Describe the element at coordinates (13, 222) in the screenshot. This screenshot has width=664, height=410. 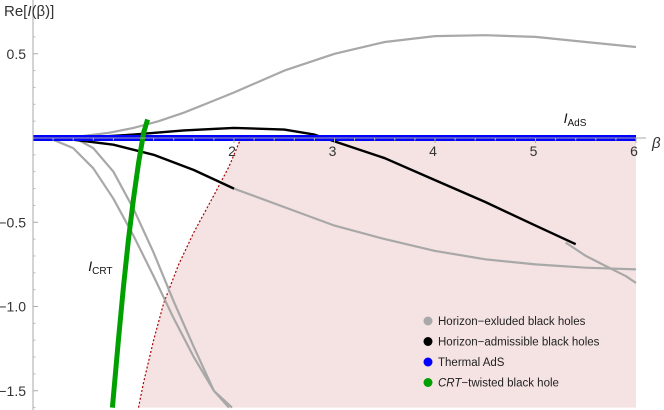
I see `y-tick-label-1: −0.5` at that location.